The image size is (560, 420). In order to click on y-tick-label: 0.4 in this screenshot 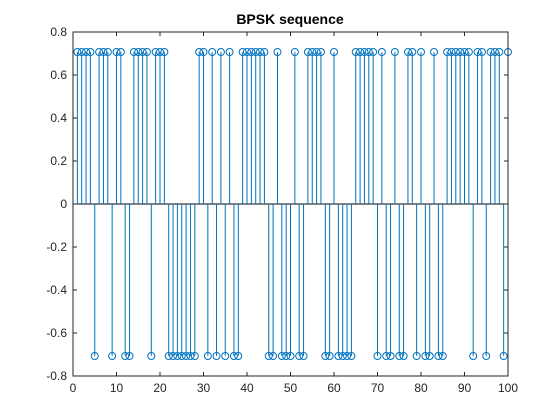, I will do `click(58, 118)`.